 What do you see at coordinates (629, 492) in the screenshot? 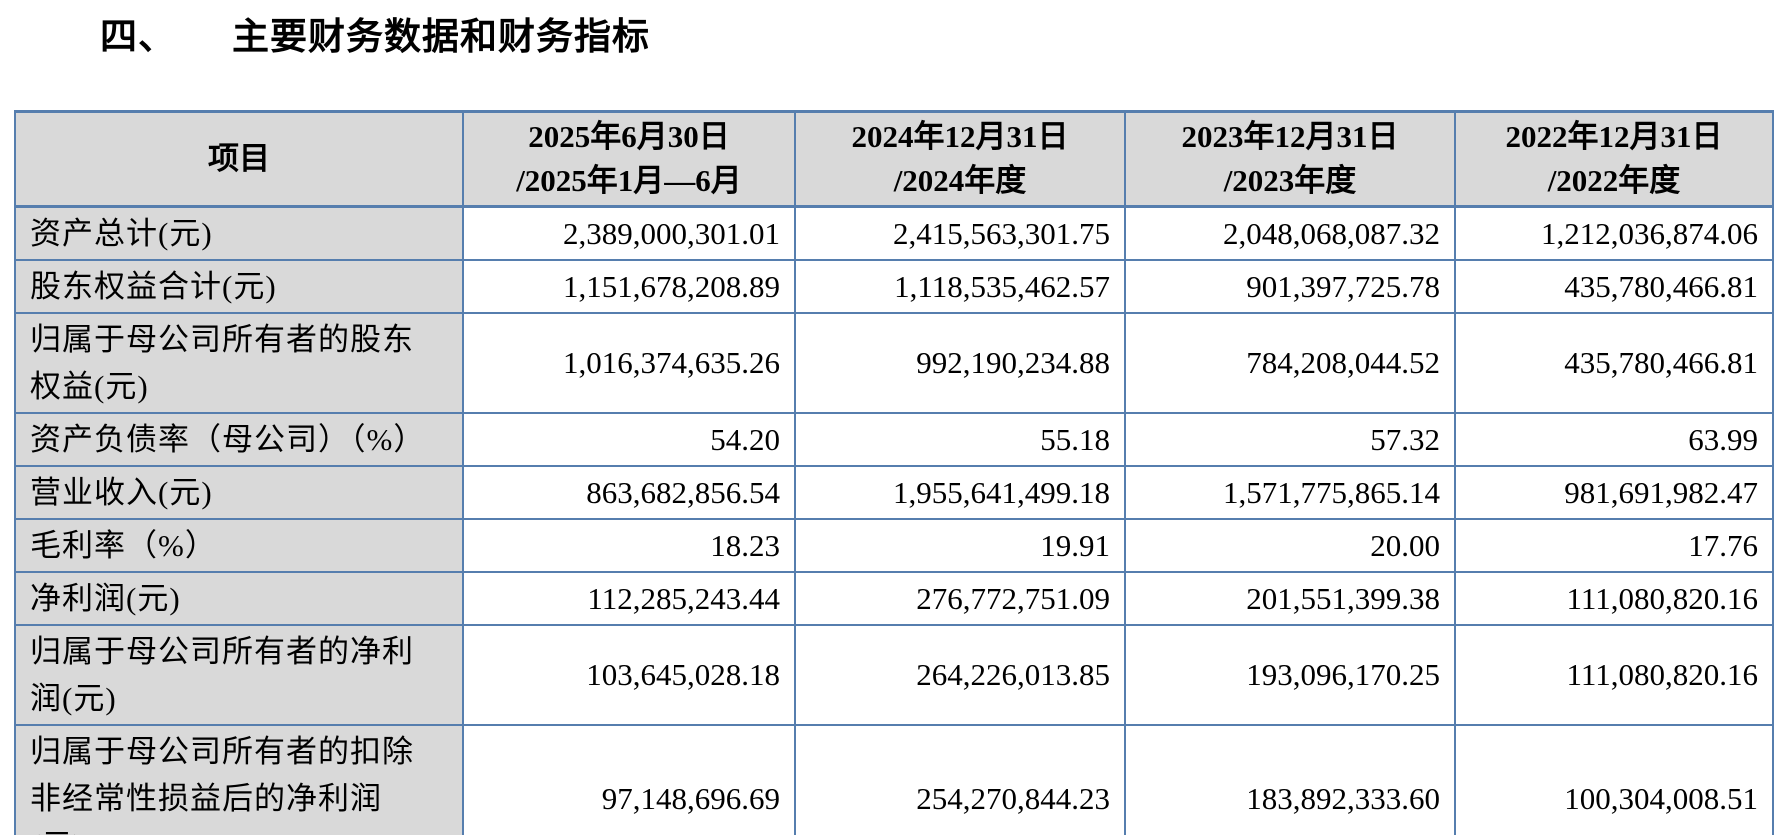
I see `cell-value: 863,682,856.54` at bounding box center [629, 492].